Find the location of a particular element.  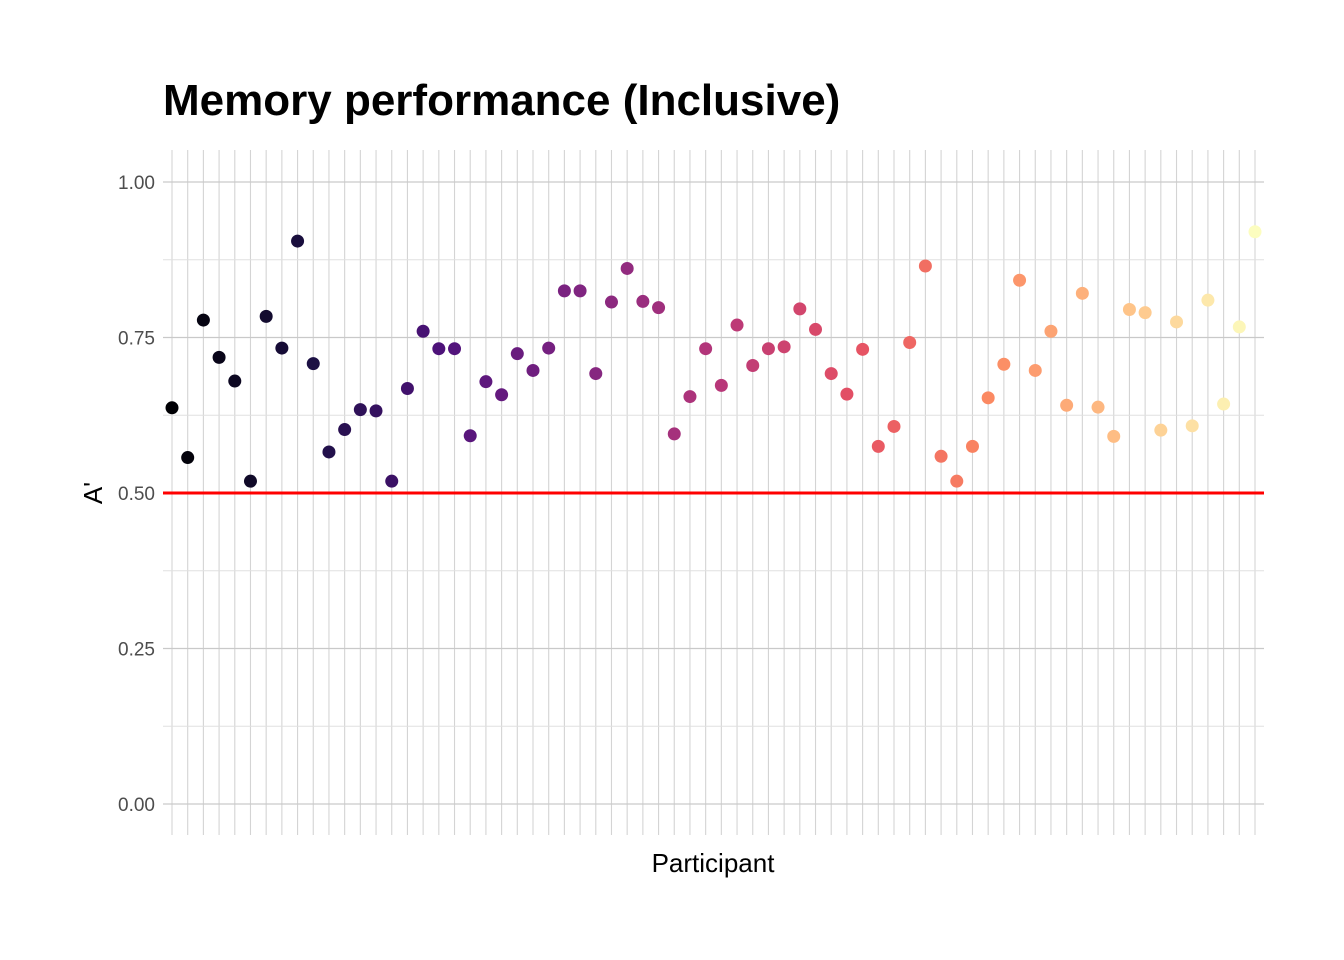

chart-title: Memory performance (Inclusive) is located at coordinates (501, 100).